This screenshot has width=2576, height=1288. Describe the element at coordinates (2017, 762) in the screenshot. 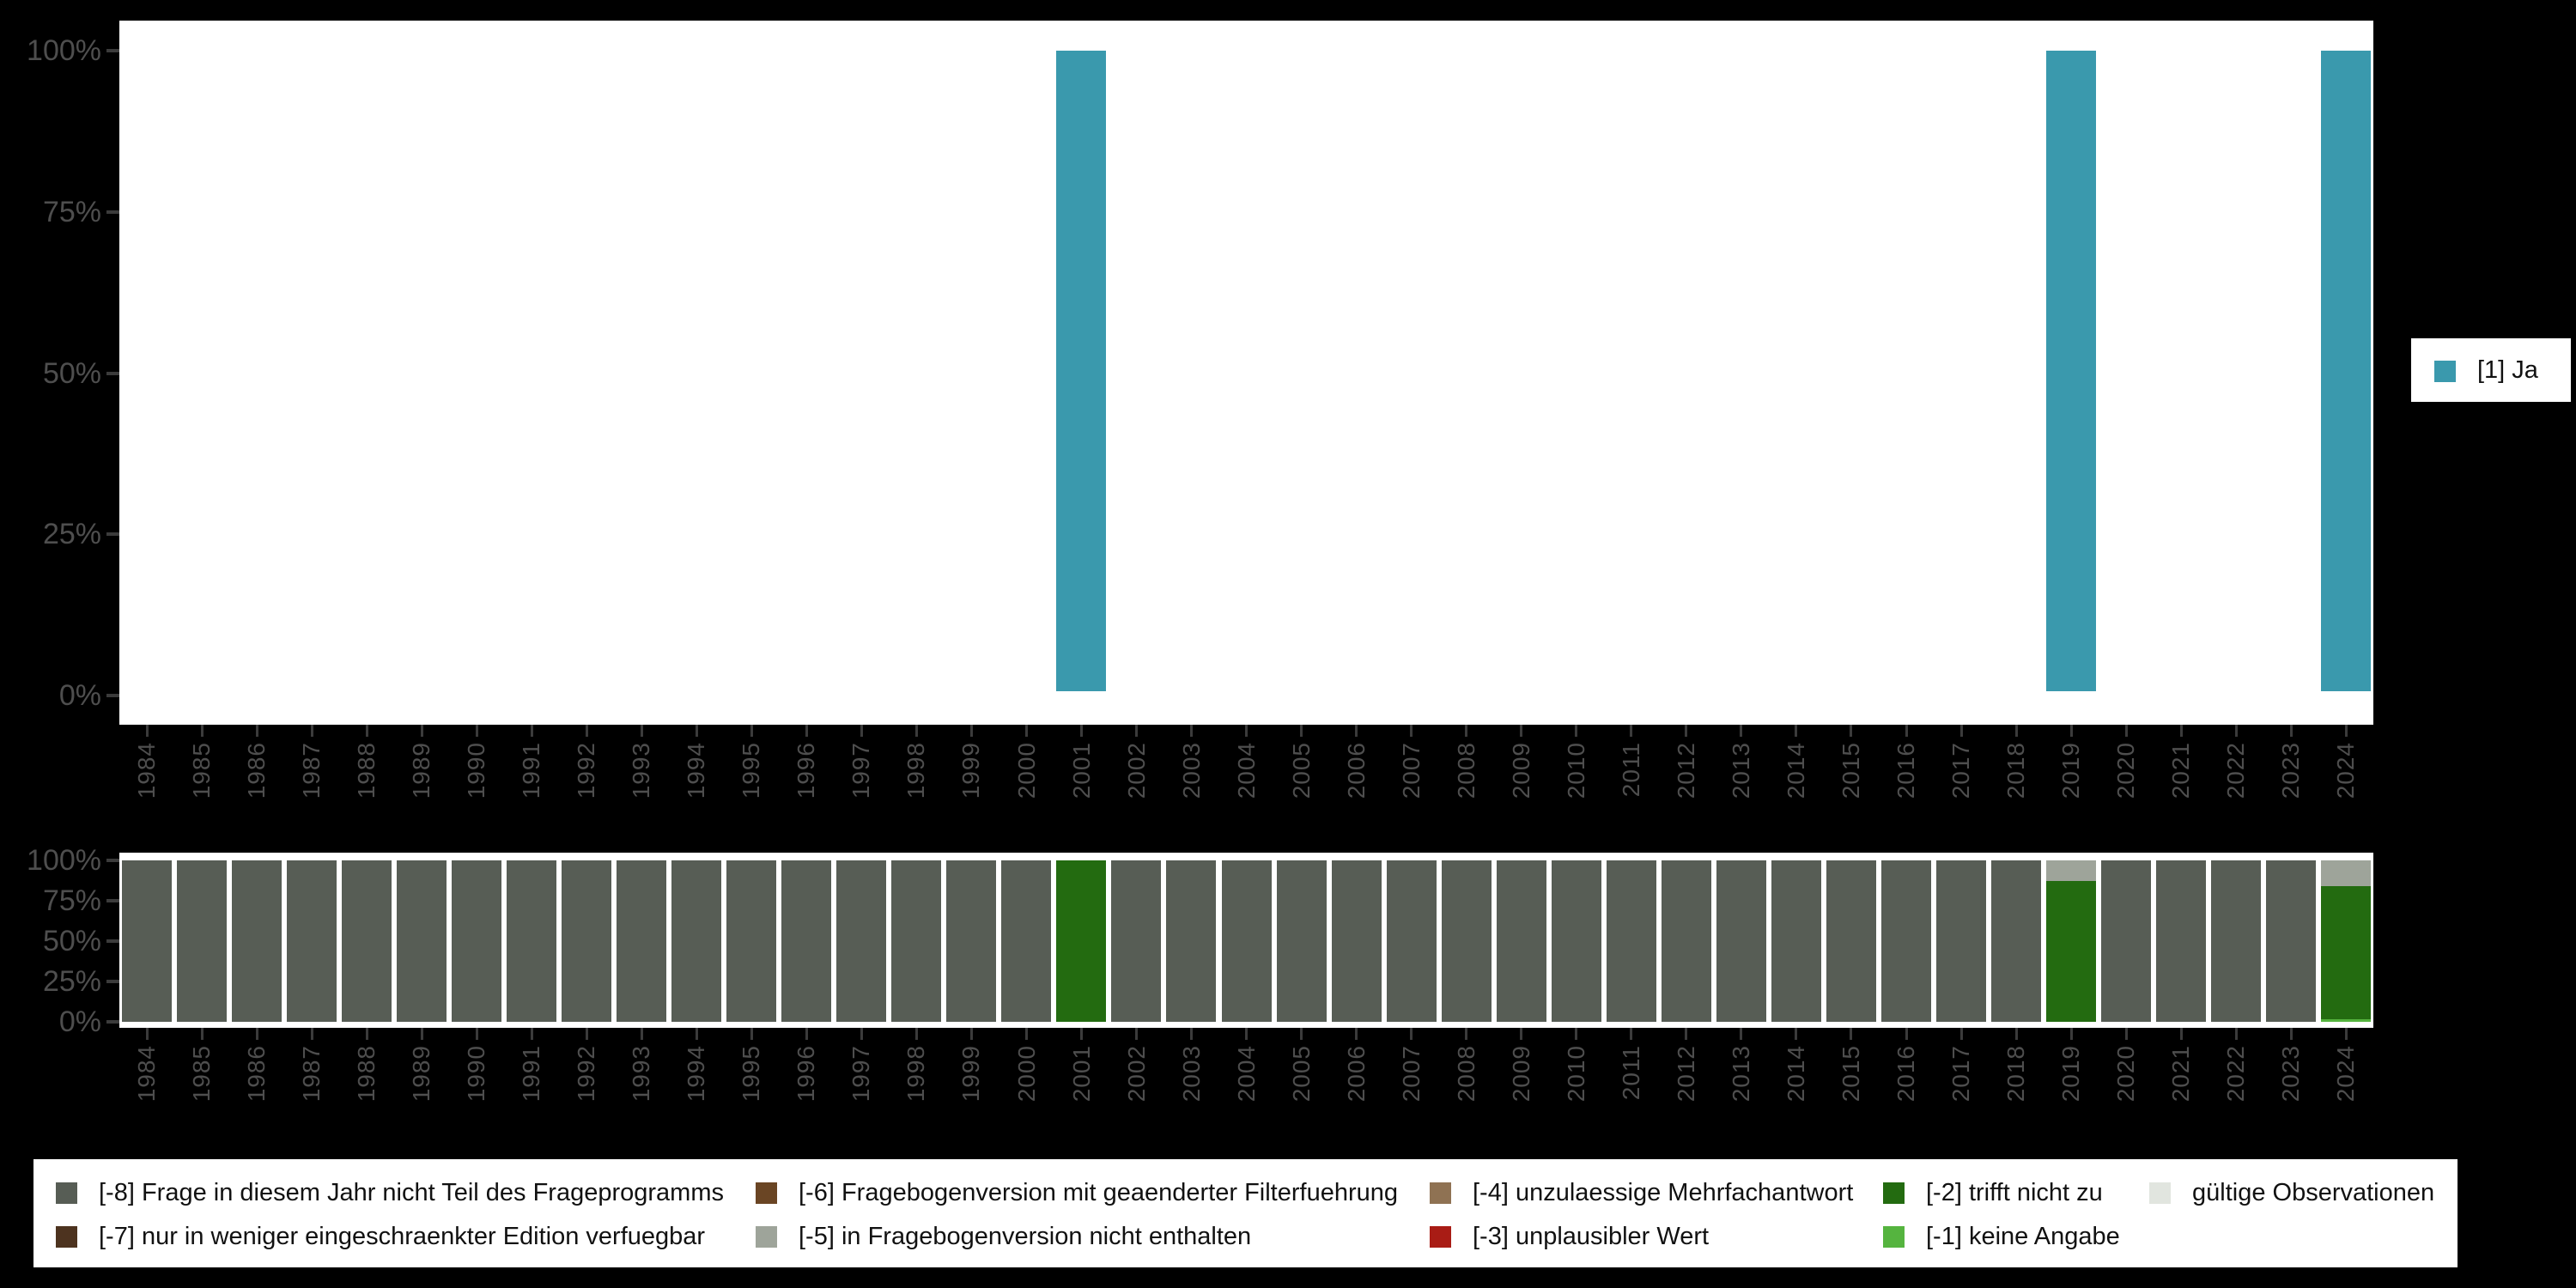

I see `x-slot-2018: 2018` at that location.